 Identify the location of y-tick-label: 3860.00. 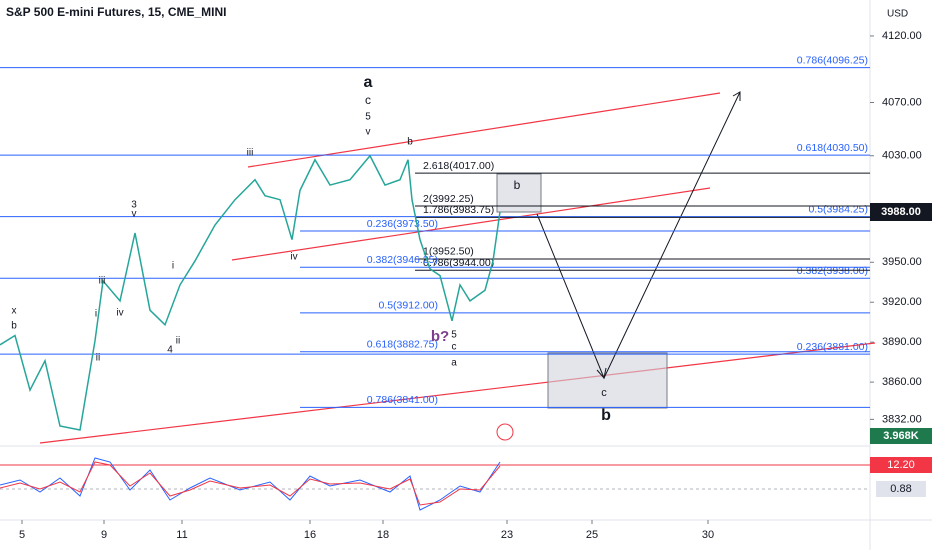
(902, 382).